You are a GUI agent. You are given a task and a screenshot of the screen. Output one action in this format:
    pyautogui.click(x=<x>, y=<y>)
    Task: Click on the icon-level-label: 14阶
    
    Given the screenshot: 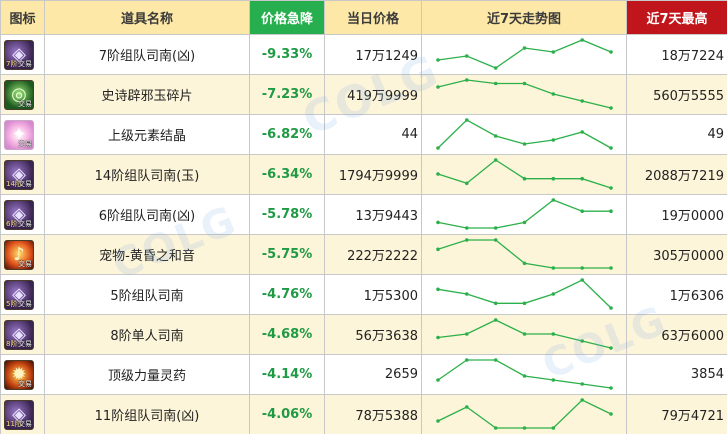 What is the action you would take?
    pyautogui.click(x=14, y=183)
    